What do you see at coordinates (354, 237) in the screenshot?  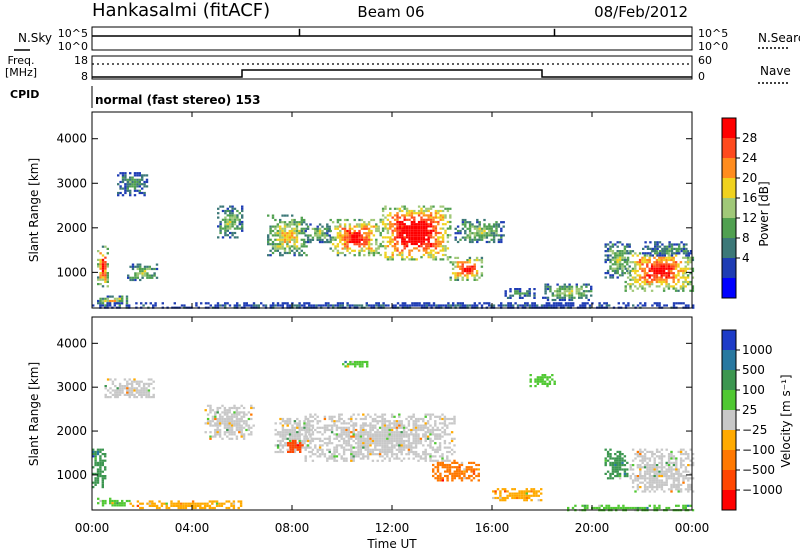 I see `data-region` at bounding box center [354, 237].